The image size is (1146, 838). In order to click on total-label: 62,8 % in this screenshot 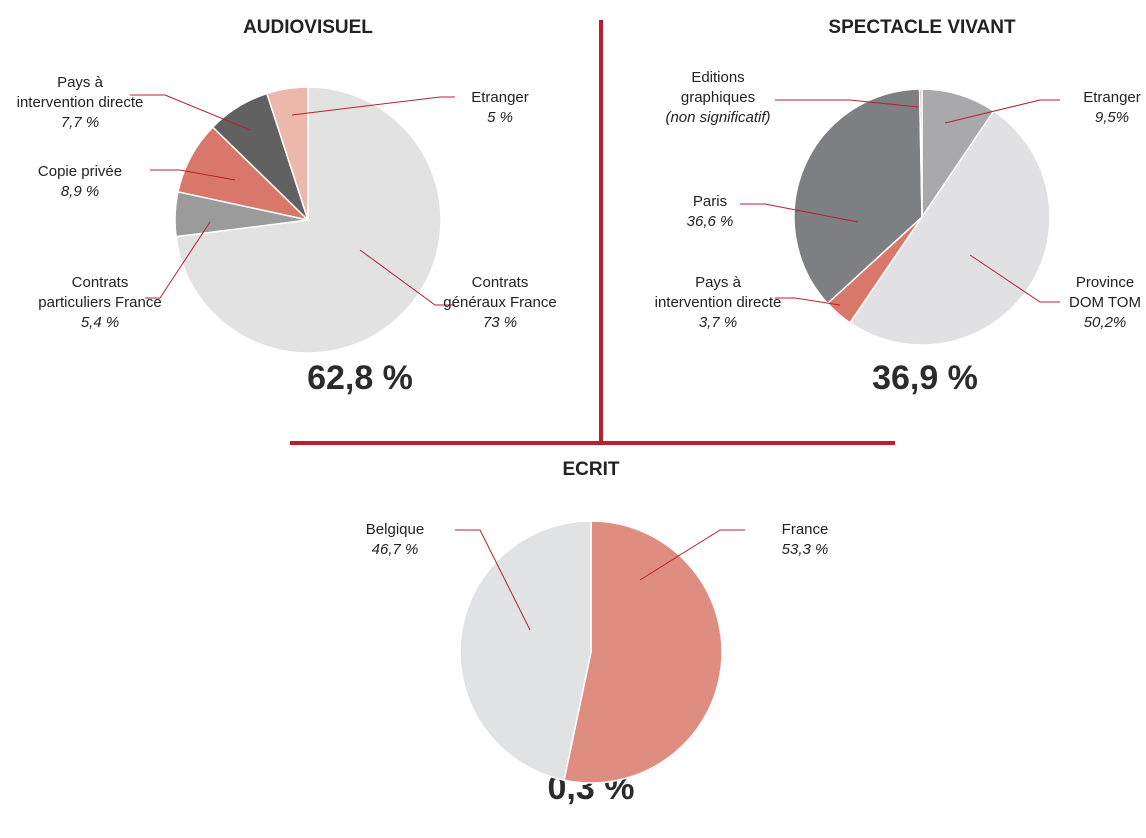, I will do `click(360, 378)`.